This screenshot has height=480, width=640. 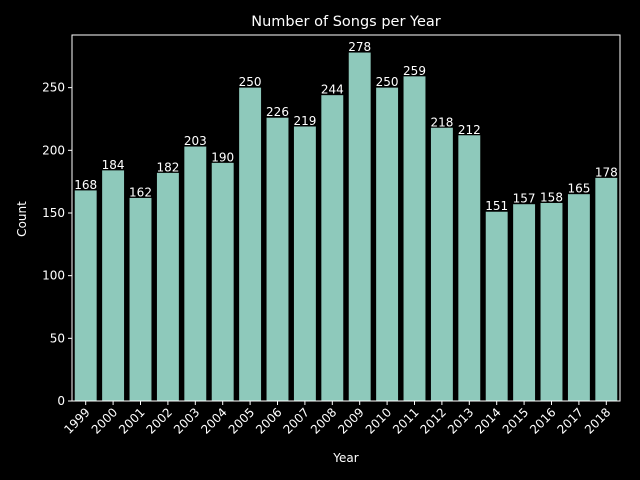 What do you see at coordinates (277, 112) in the screenshot?
I see `data-label-2006: 226` at bounding box center [277, 112].